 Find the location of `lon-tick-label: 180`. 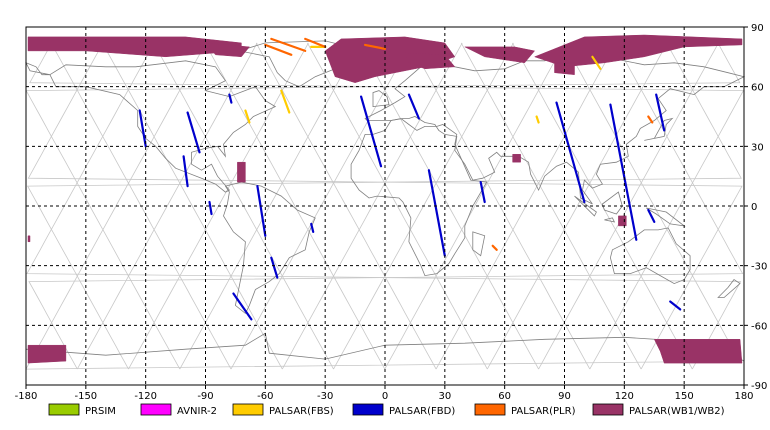

lon-tick-label: 180 is located at coordinates (743, 396).